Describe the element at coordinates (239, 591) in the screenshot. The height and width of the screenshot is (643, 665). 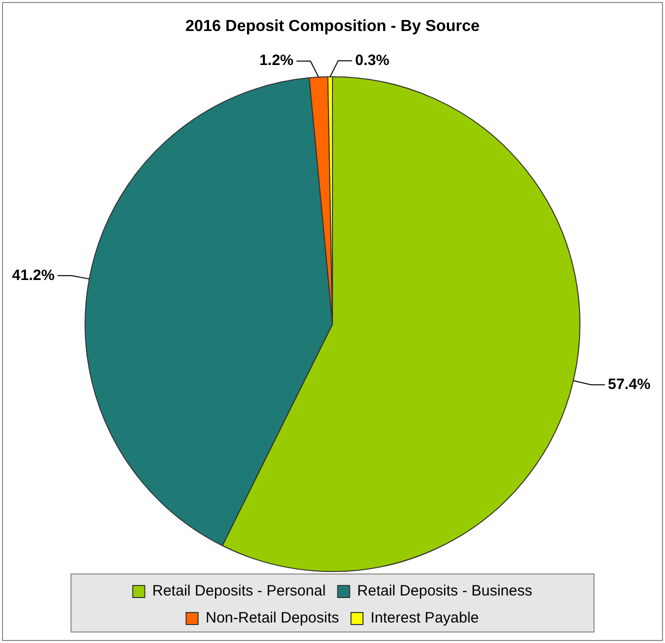
I see `legend-label: Retail Deposits - Personal` at that location.